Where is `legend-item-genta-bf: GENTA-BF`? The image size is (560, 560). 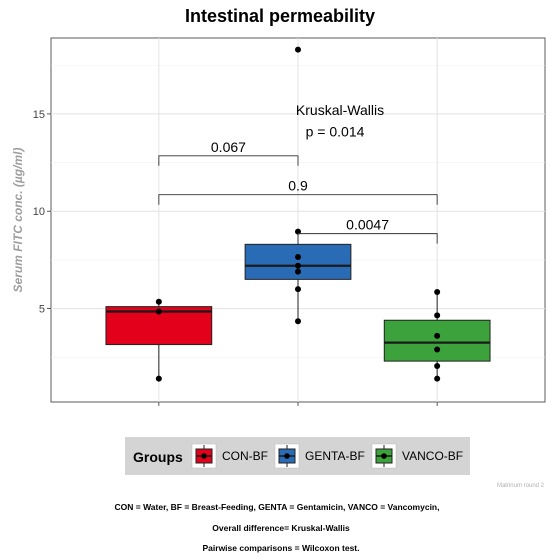
legend-item-genta-bf: GENTA-BF is located at coordinates (319, 456).